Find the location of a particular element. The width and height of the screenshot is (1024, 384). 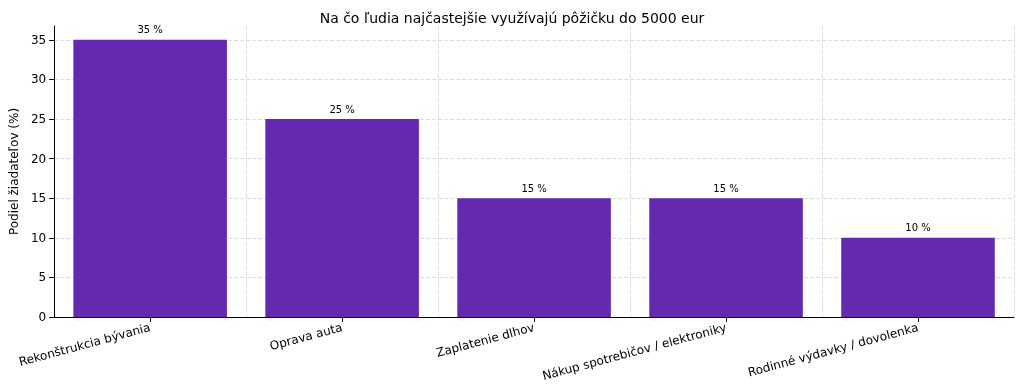

data-label: 25 % is located at coordinates (342, 109).